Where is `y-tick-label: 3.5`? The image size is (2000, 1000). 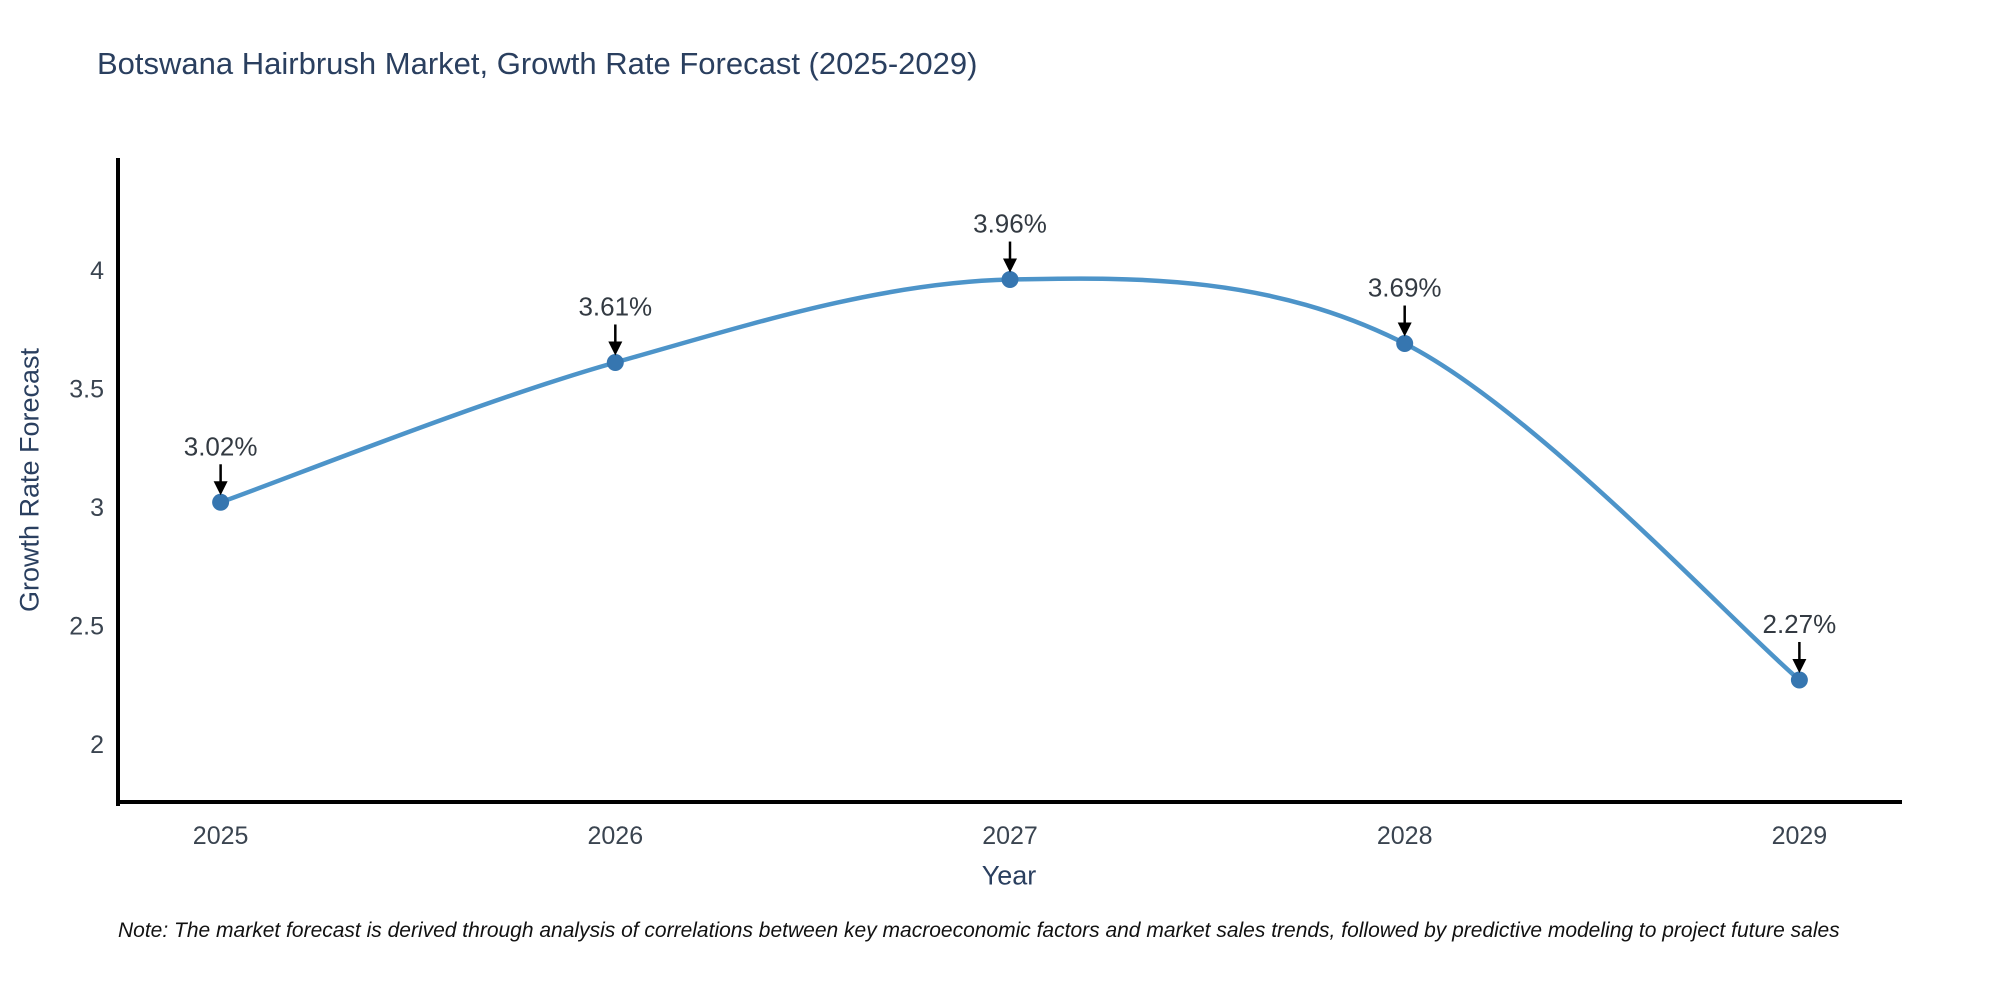
y-tick-label: 3.5 is located at coordinates (86, 390).